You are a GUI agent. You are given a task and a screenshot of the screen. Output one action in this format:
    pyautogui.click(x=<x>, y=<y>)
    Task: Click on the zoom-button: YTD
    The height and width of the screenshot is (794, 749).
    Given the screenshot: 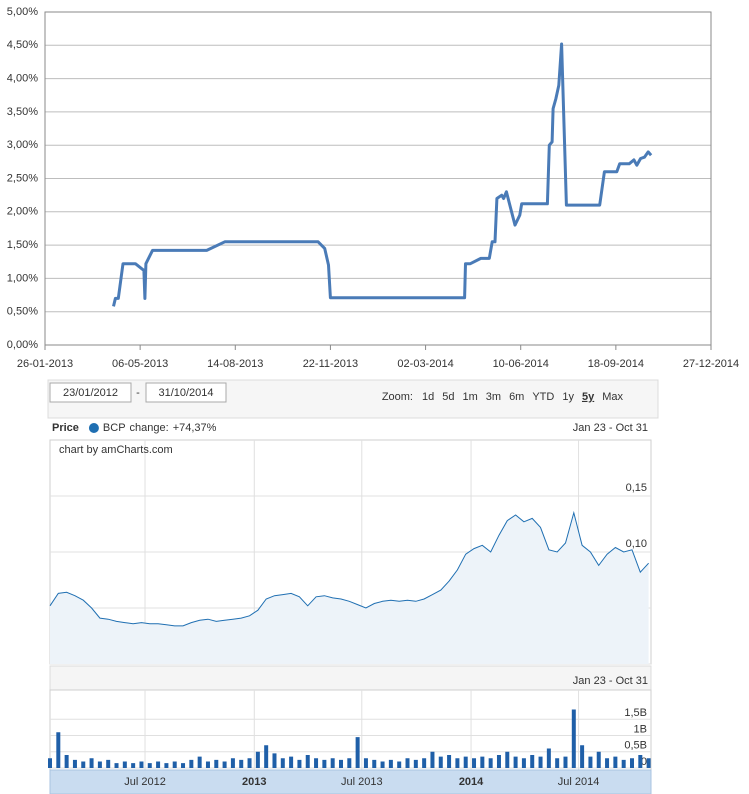 What is the action you would take?
    pyautogui.click(x=543, y=397)
    